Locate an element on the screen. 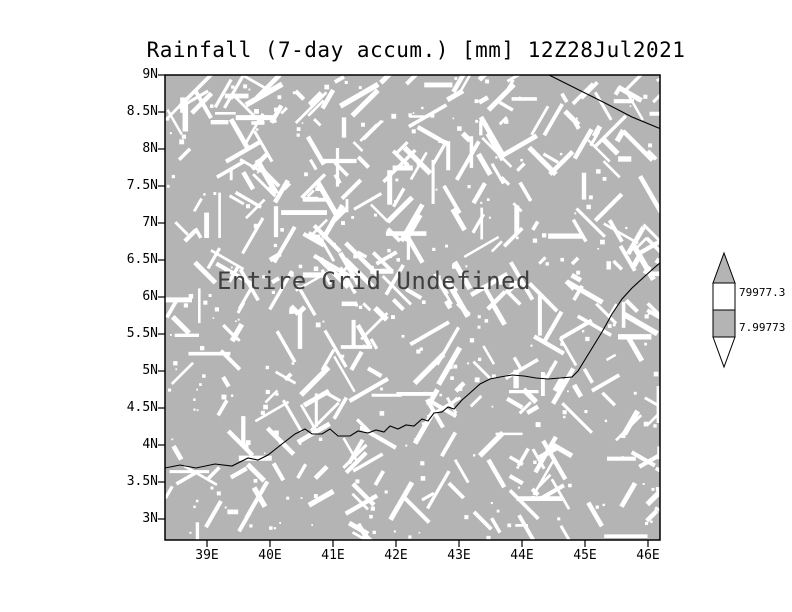  y-tick-label: 8.5N is located at coordinates (142, 111).